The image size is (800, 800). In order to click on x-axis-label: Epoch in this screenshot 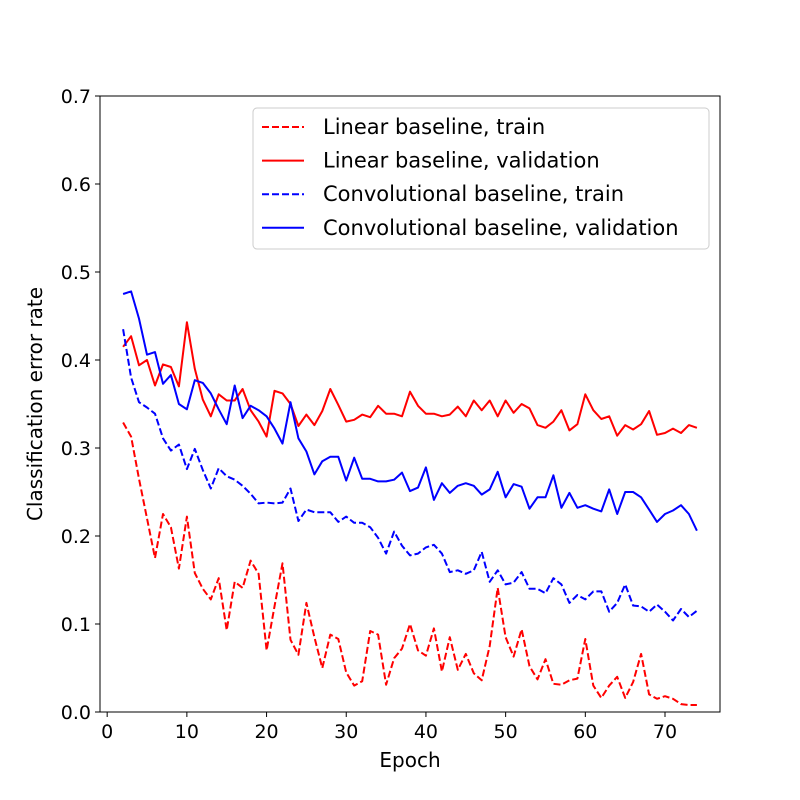, I will do `click(409, 760)`.